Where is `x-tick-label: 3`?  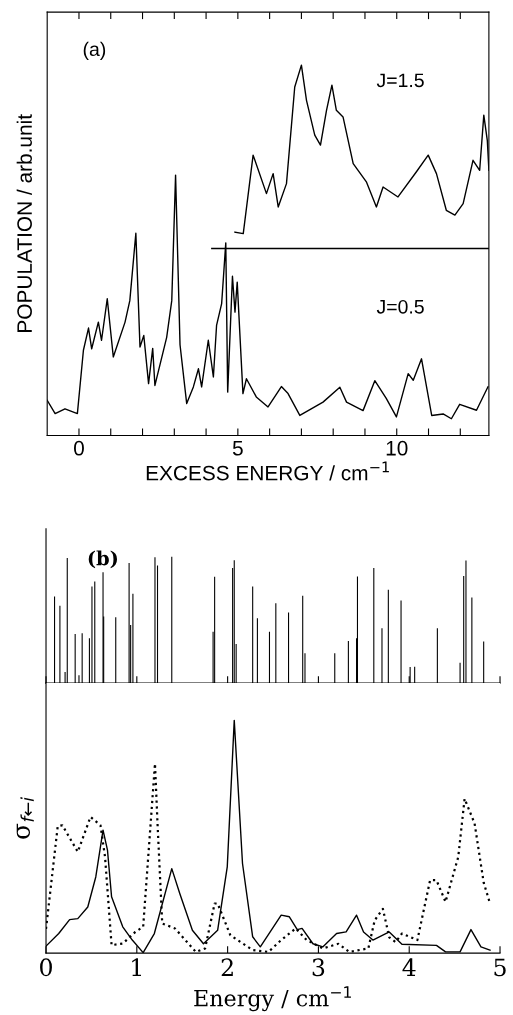 x-tick-label: 3 is located at coordinates (318, 967).